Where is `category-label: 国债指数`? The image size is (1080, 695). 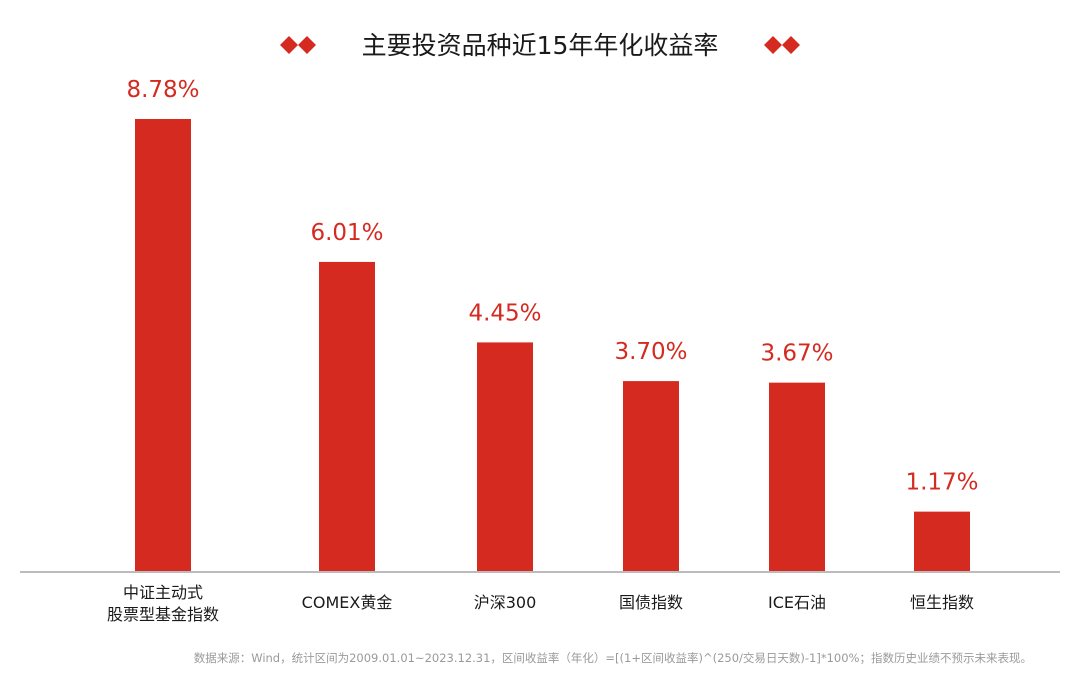
category-label: 国债指数 is located at coordinates (651, 602).